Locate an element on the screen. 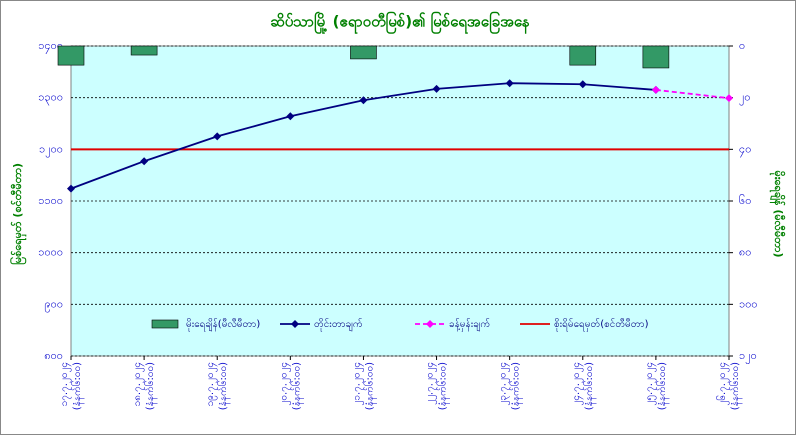 This screenshot has width=797, height=436. x-tick-label: ၂၅.၇.၂၀၂၄ is located at coordinates (650, 384).